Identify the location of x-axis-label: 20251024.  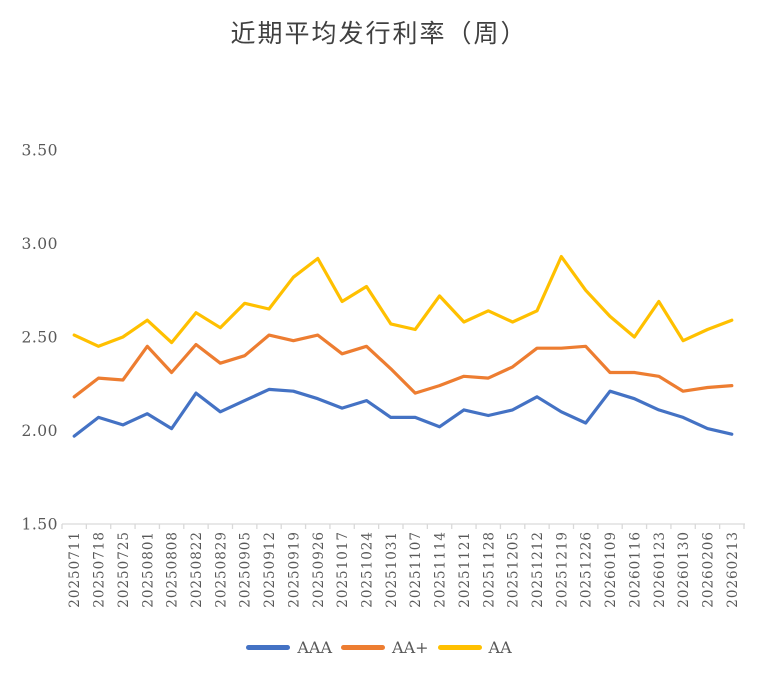
(367, 569).